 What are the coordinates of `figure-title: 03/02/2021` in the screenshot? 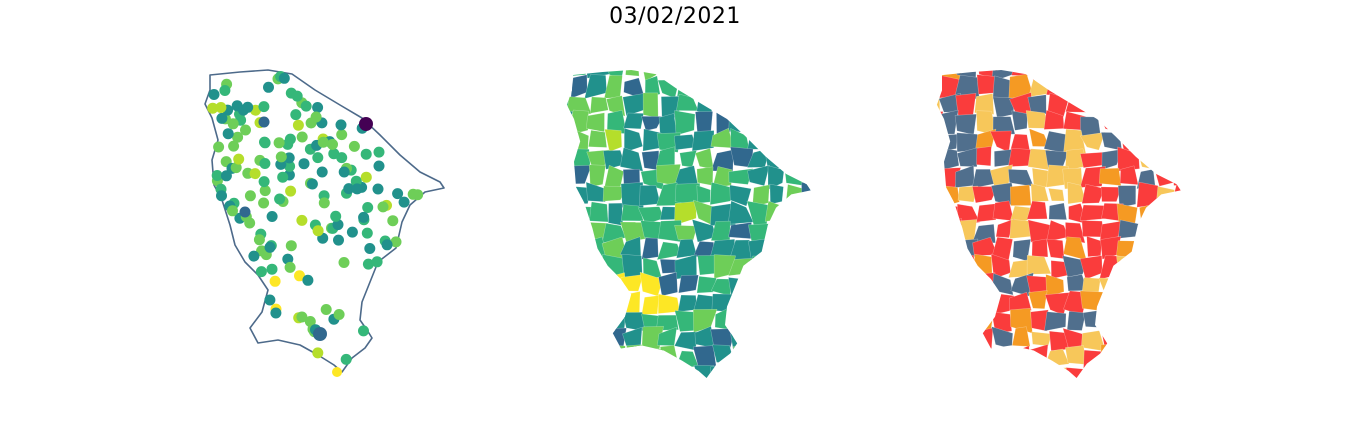 It's located at (675, 16).